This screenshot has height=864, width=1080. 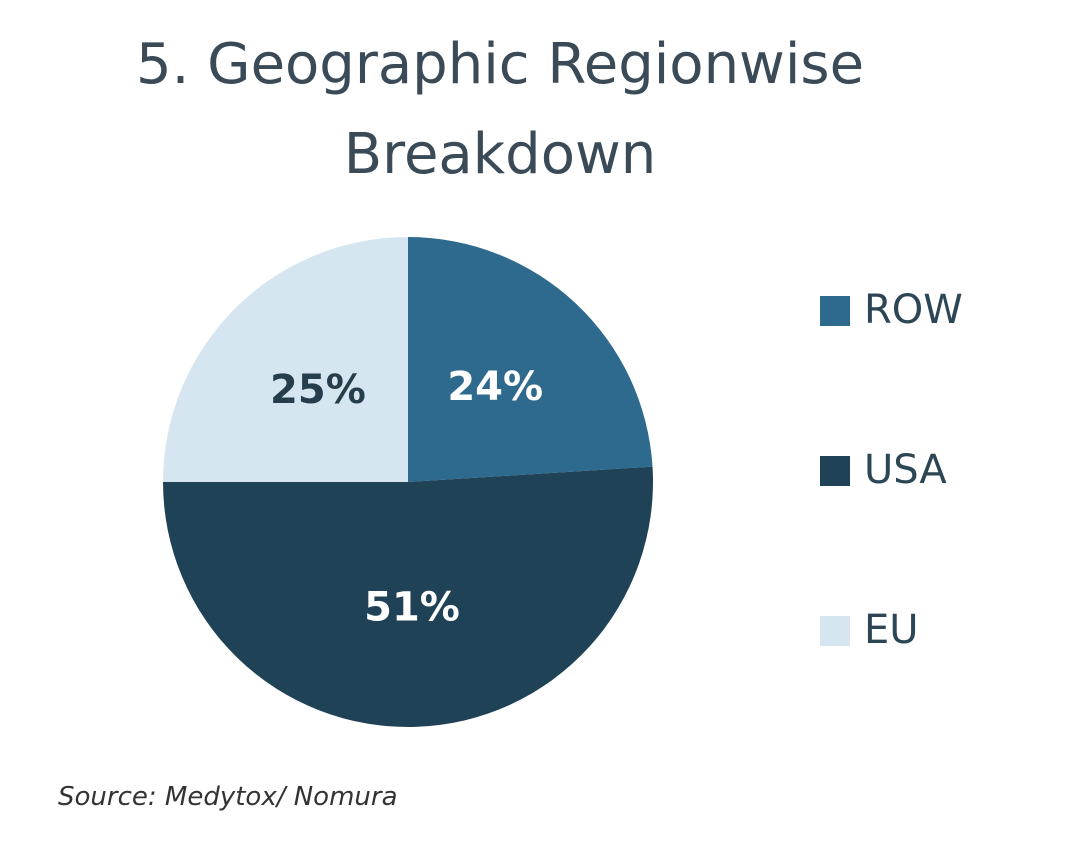 I want to click on data-label: 51%, so click(x=412, y=607).